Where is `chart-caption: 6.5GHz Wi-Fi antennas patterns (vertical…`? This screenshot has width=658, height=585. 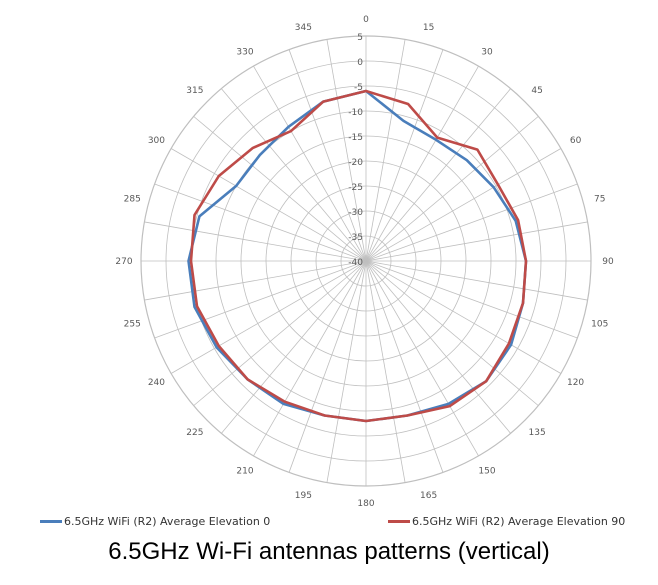 chart-caption: 6.5GHz Wi-Fi antennas patterns (vertical… is located at coordinates (329, 551).